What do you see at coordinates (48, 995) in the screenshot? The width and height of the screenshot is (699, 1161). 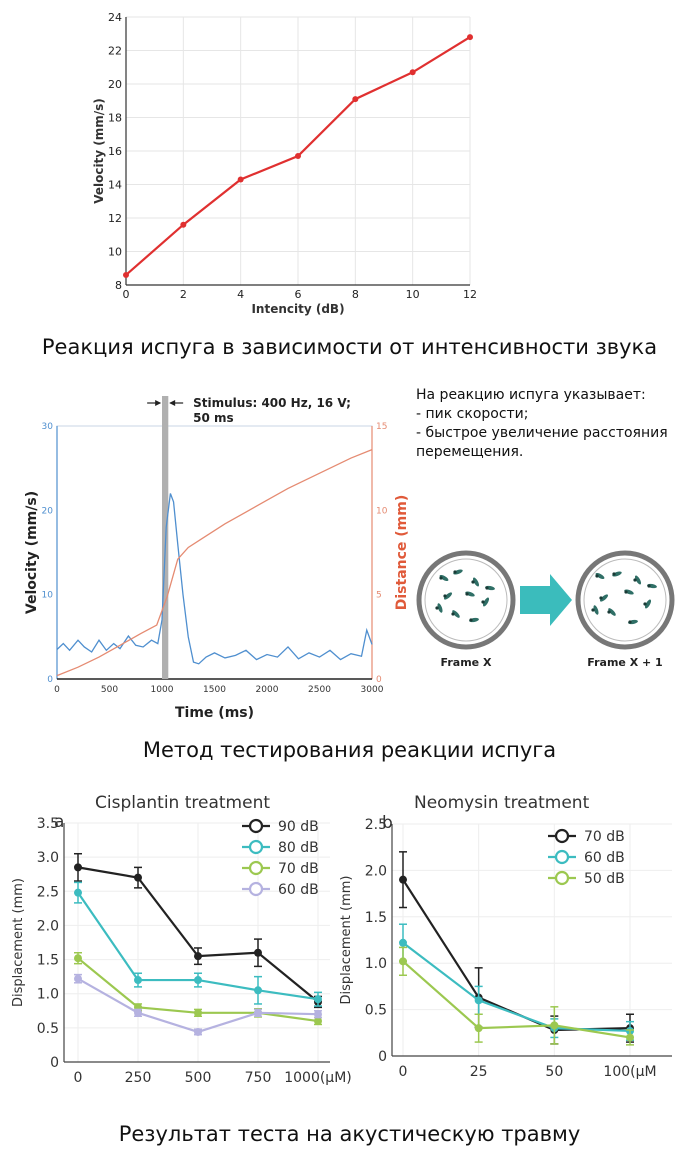 I see `y-tick-label: 1.0` at bounding box center [48, 995].